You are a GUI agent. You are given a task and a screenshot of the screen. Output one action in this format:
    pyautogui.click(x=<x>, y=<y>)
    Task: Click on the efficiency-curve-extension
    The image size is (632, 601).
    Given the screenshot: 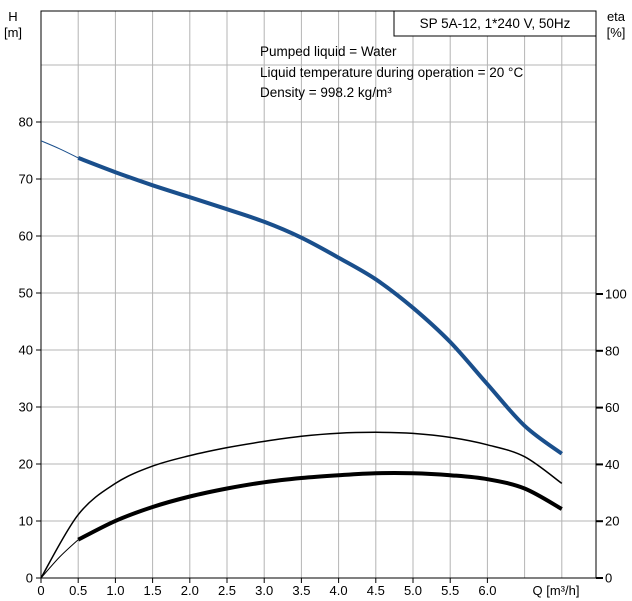 What is the action you would take?
    pyautogui.click(x=59, y=559)
    